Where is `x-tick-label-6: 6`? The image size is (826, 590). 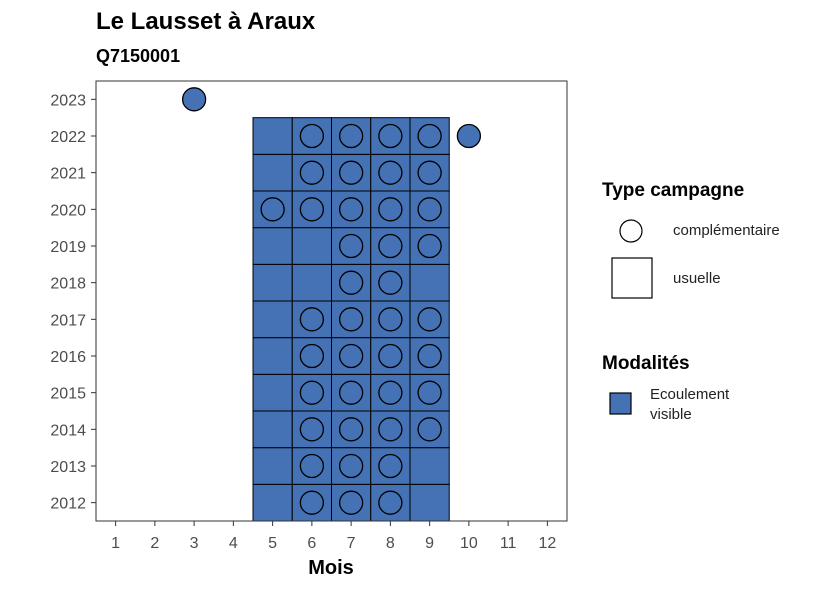
x-tick-label-6: 6 is located at coordinates (311, 543).